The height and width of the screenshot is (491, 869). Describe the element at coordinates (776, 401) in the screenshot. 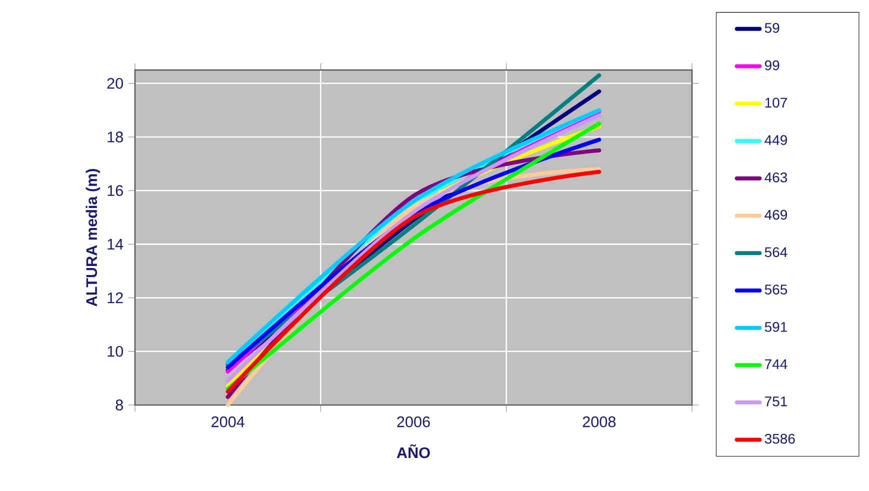

I see `legend-label: 751` at that location.